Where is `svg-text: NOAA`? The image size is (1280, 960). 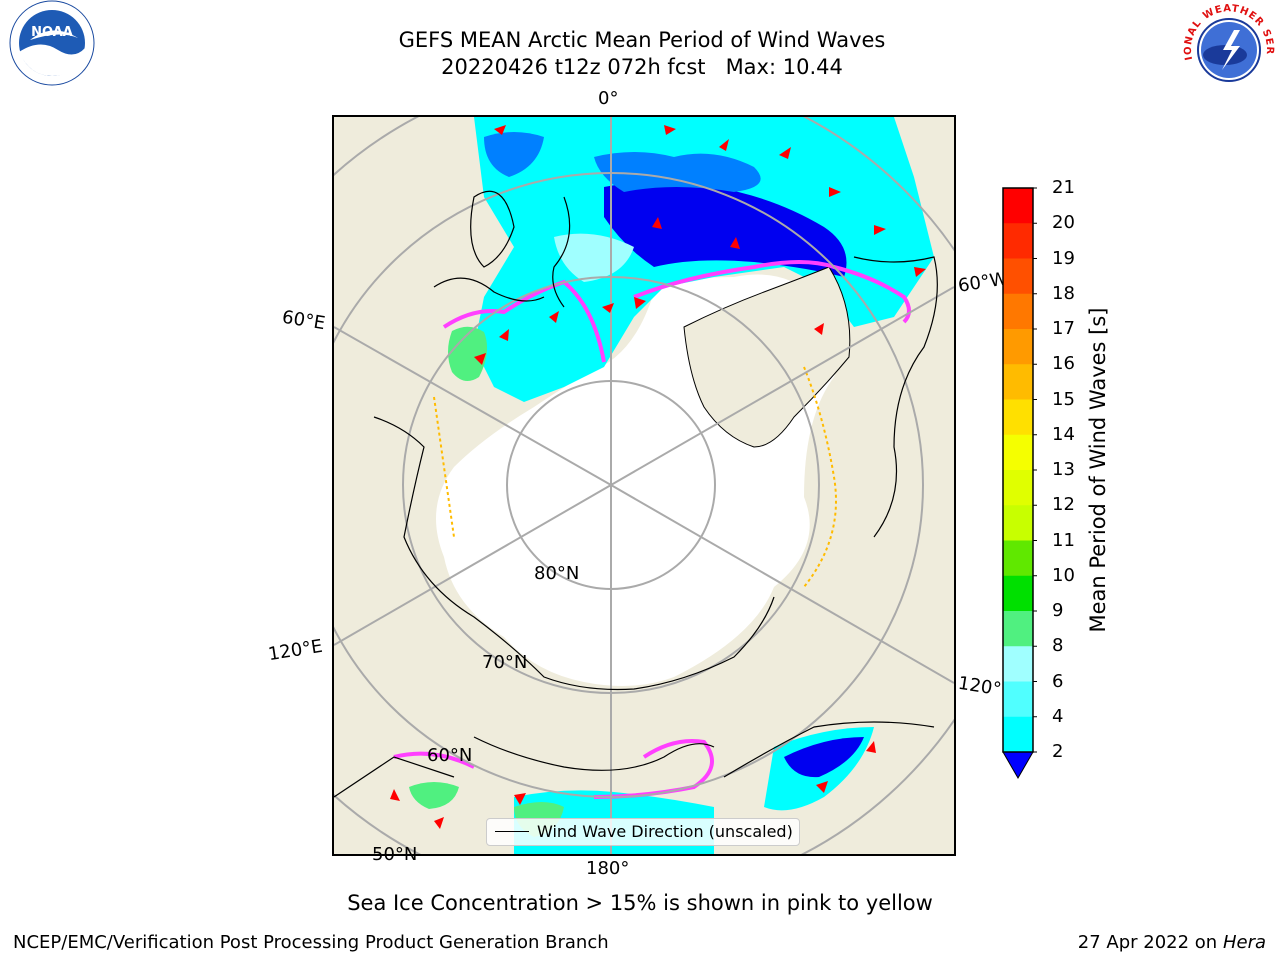
svg-text: NOAA is located at coordinates (52, 32).